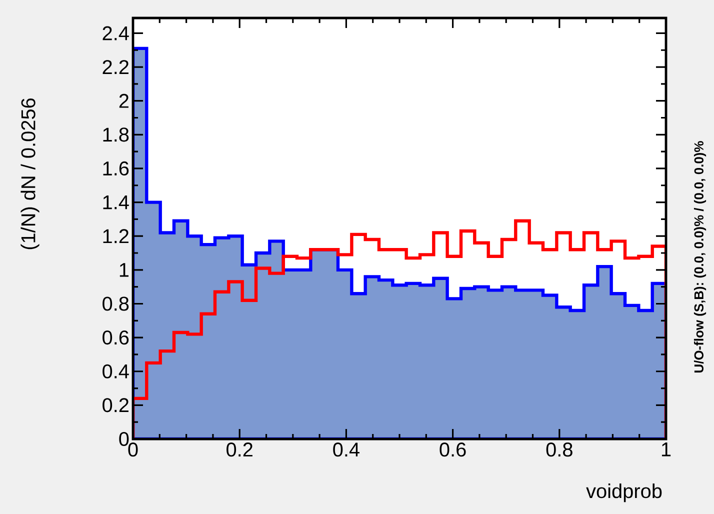  What do you see at coordinates (346, 449) in the screenshot?
I see `x-tick-label: 0.4` at bounding box center [346, 449].